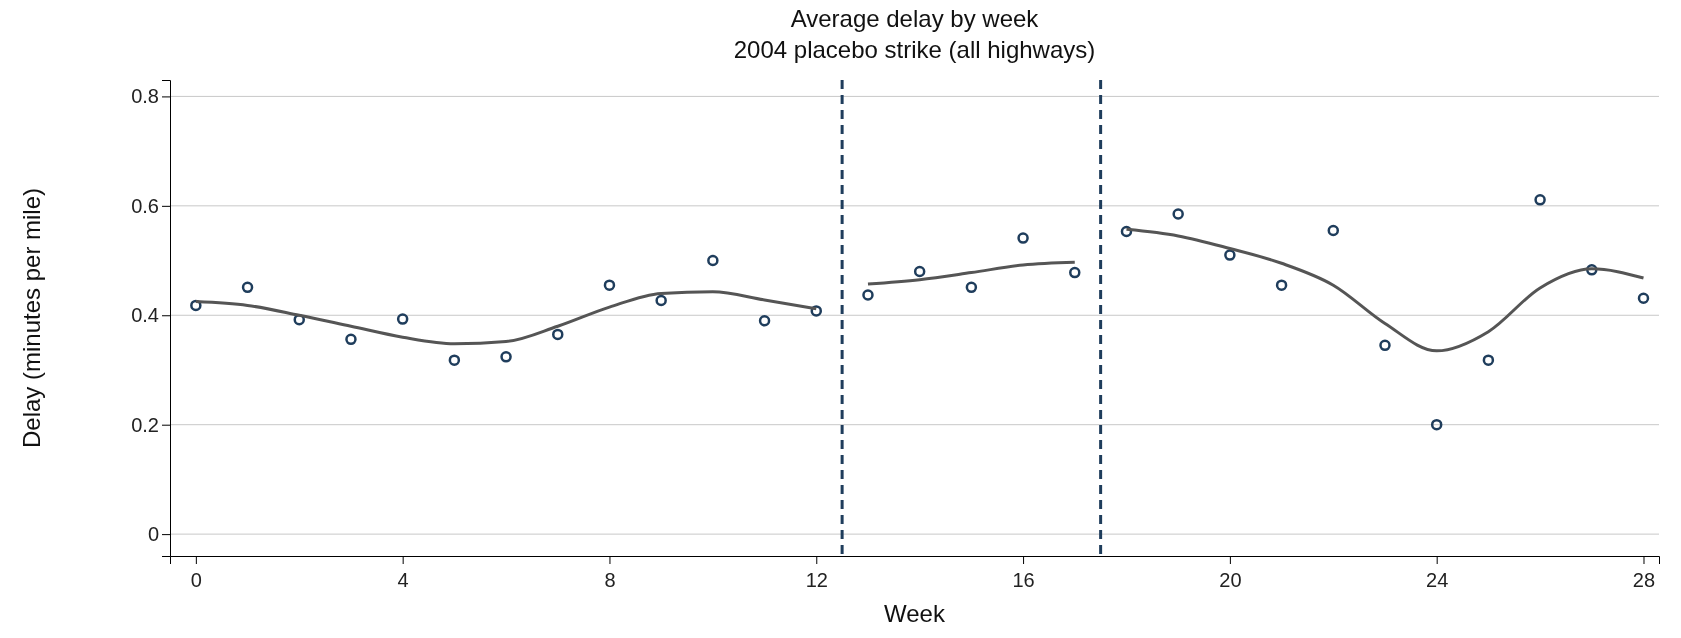  Describe the element at coordinates (403, 580) in the screenshot. I see `x-tick-label: 4` at that location.